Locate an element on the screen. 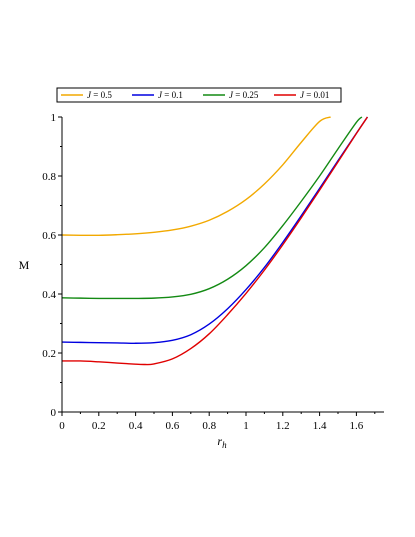 Image resolution: width=415 pixels, height=537 pixels. x-axis-label-main: r is located at coordinates (219, 441).